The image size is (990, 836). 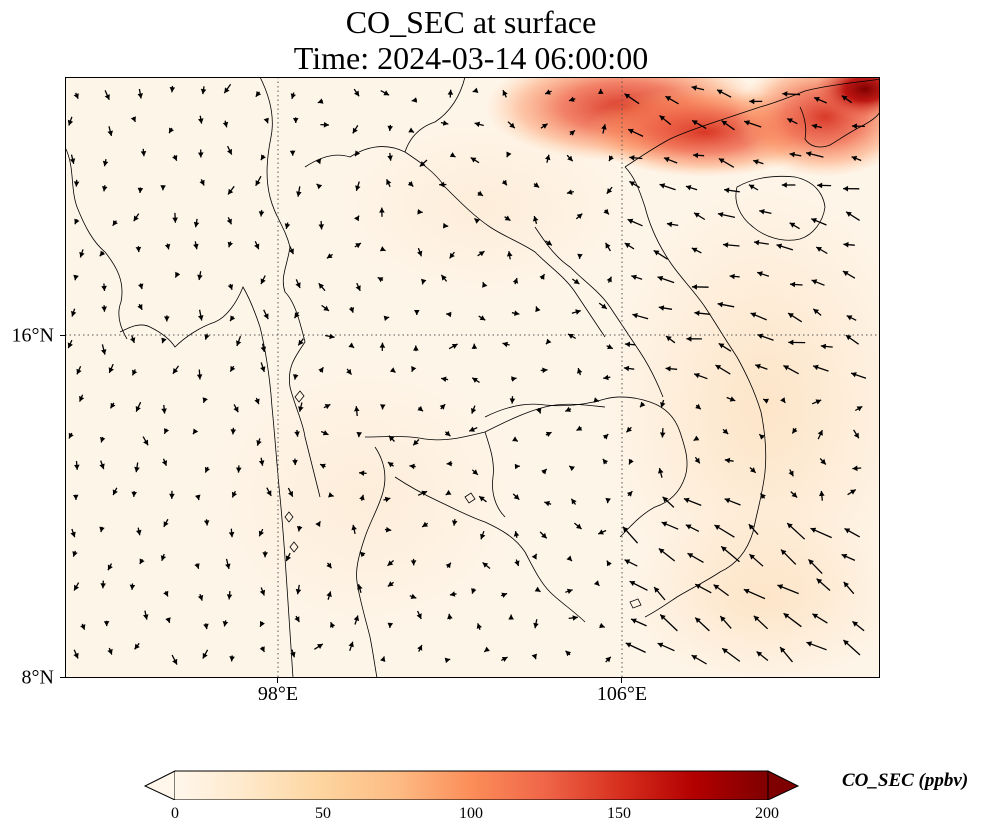 I want to click on colorbar-tick-150: 150, so click(x=619, y=813).